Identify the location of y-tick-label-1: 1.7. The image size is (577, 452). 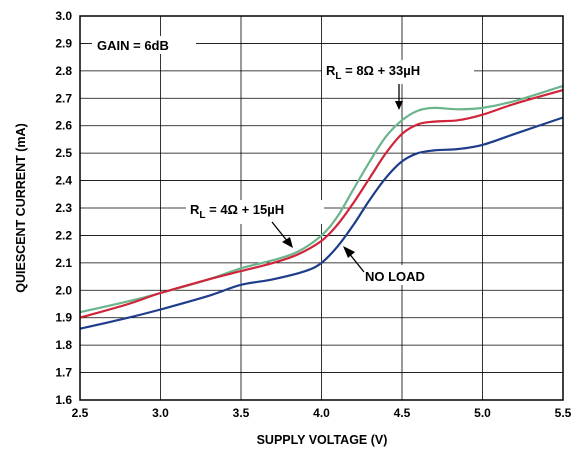
(63, 373).